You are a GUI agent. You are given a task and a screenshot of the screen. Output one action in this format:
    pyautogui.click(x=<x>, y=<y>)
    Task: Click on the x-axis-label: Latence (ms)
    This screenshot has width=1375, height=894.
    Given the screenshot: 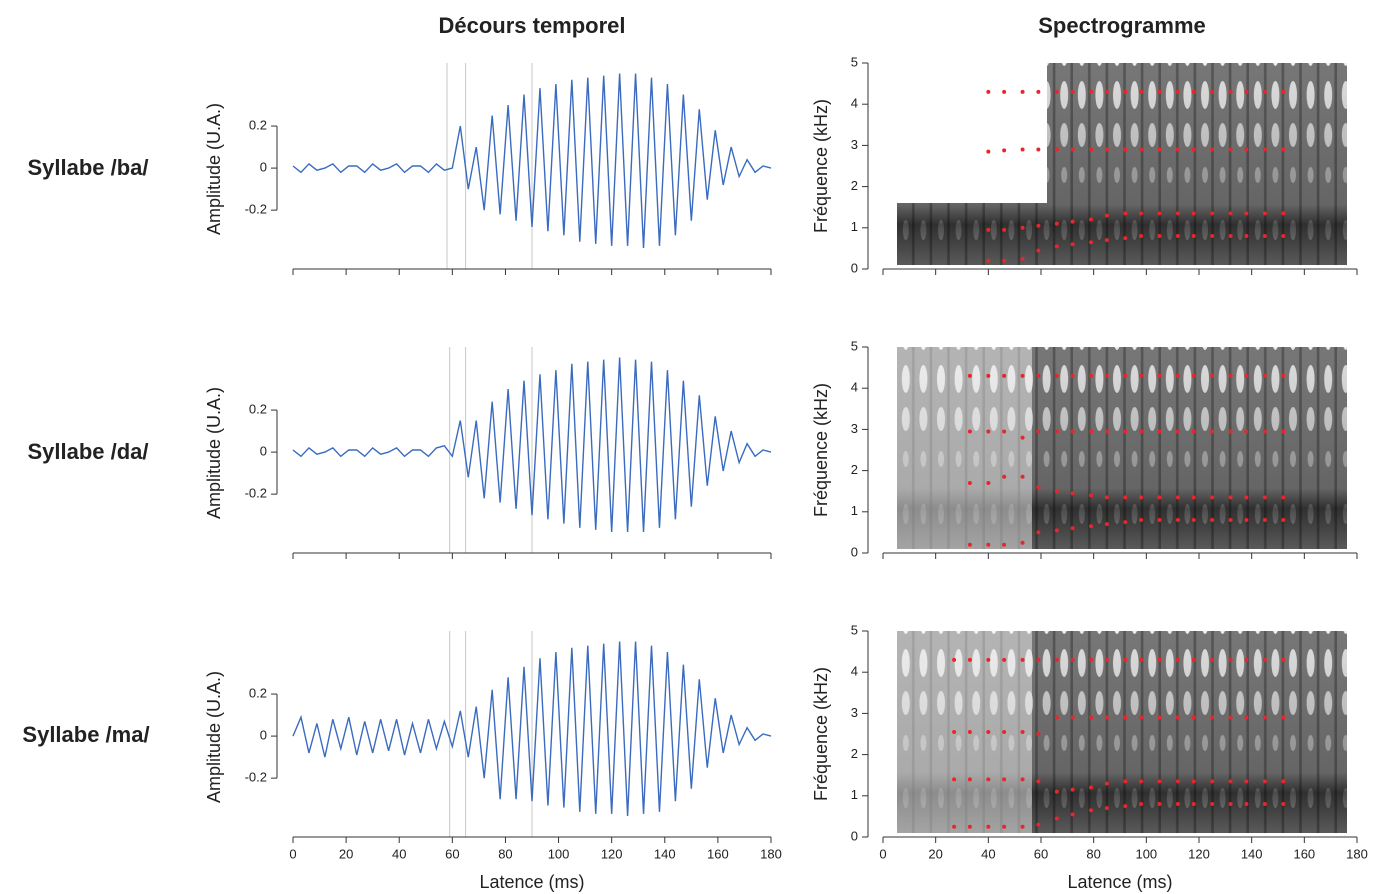 What is the action you would take?
    pyautogui.click(x=531, y=882)
    